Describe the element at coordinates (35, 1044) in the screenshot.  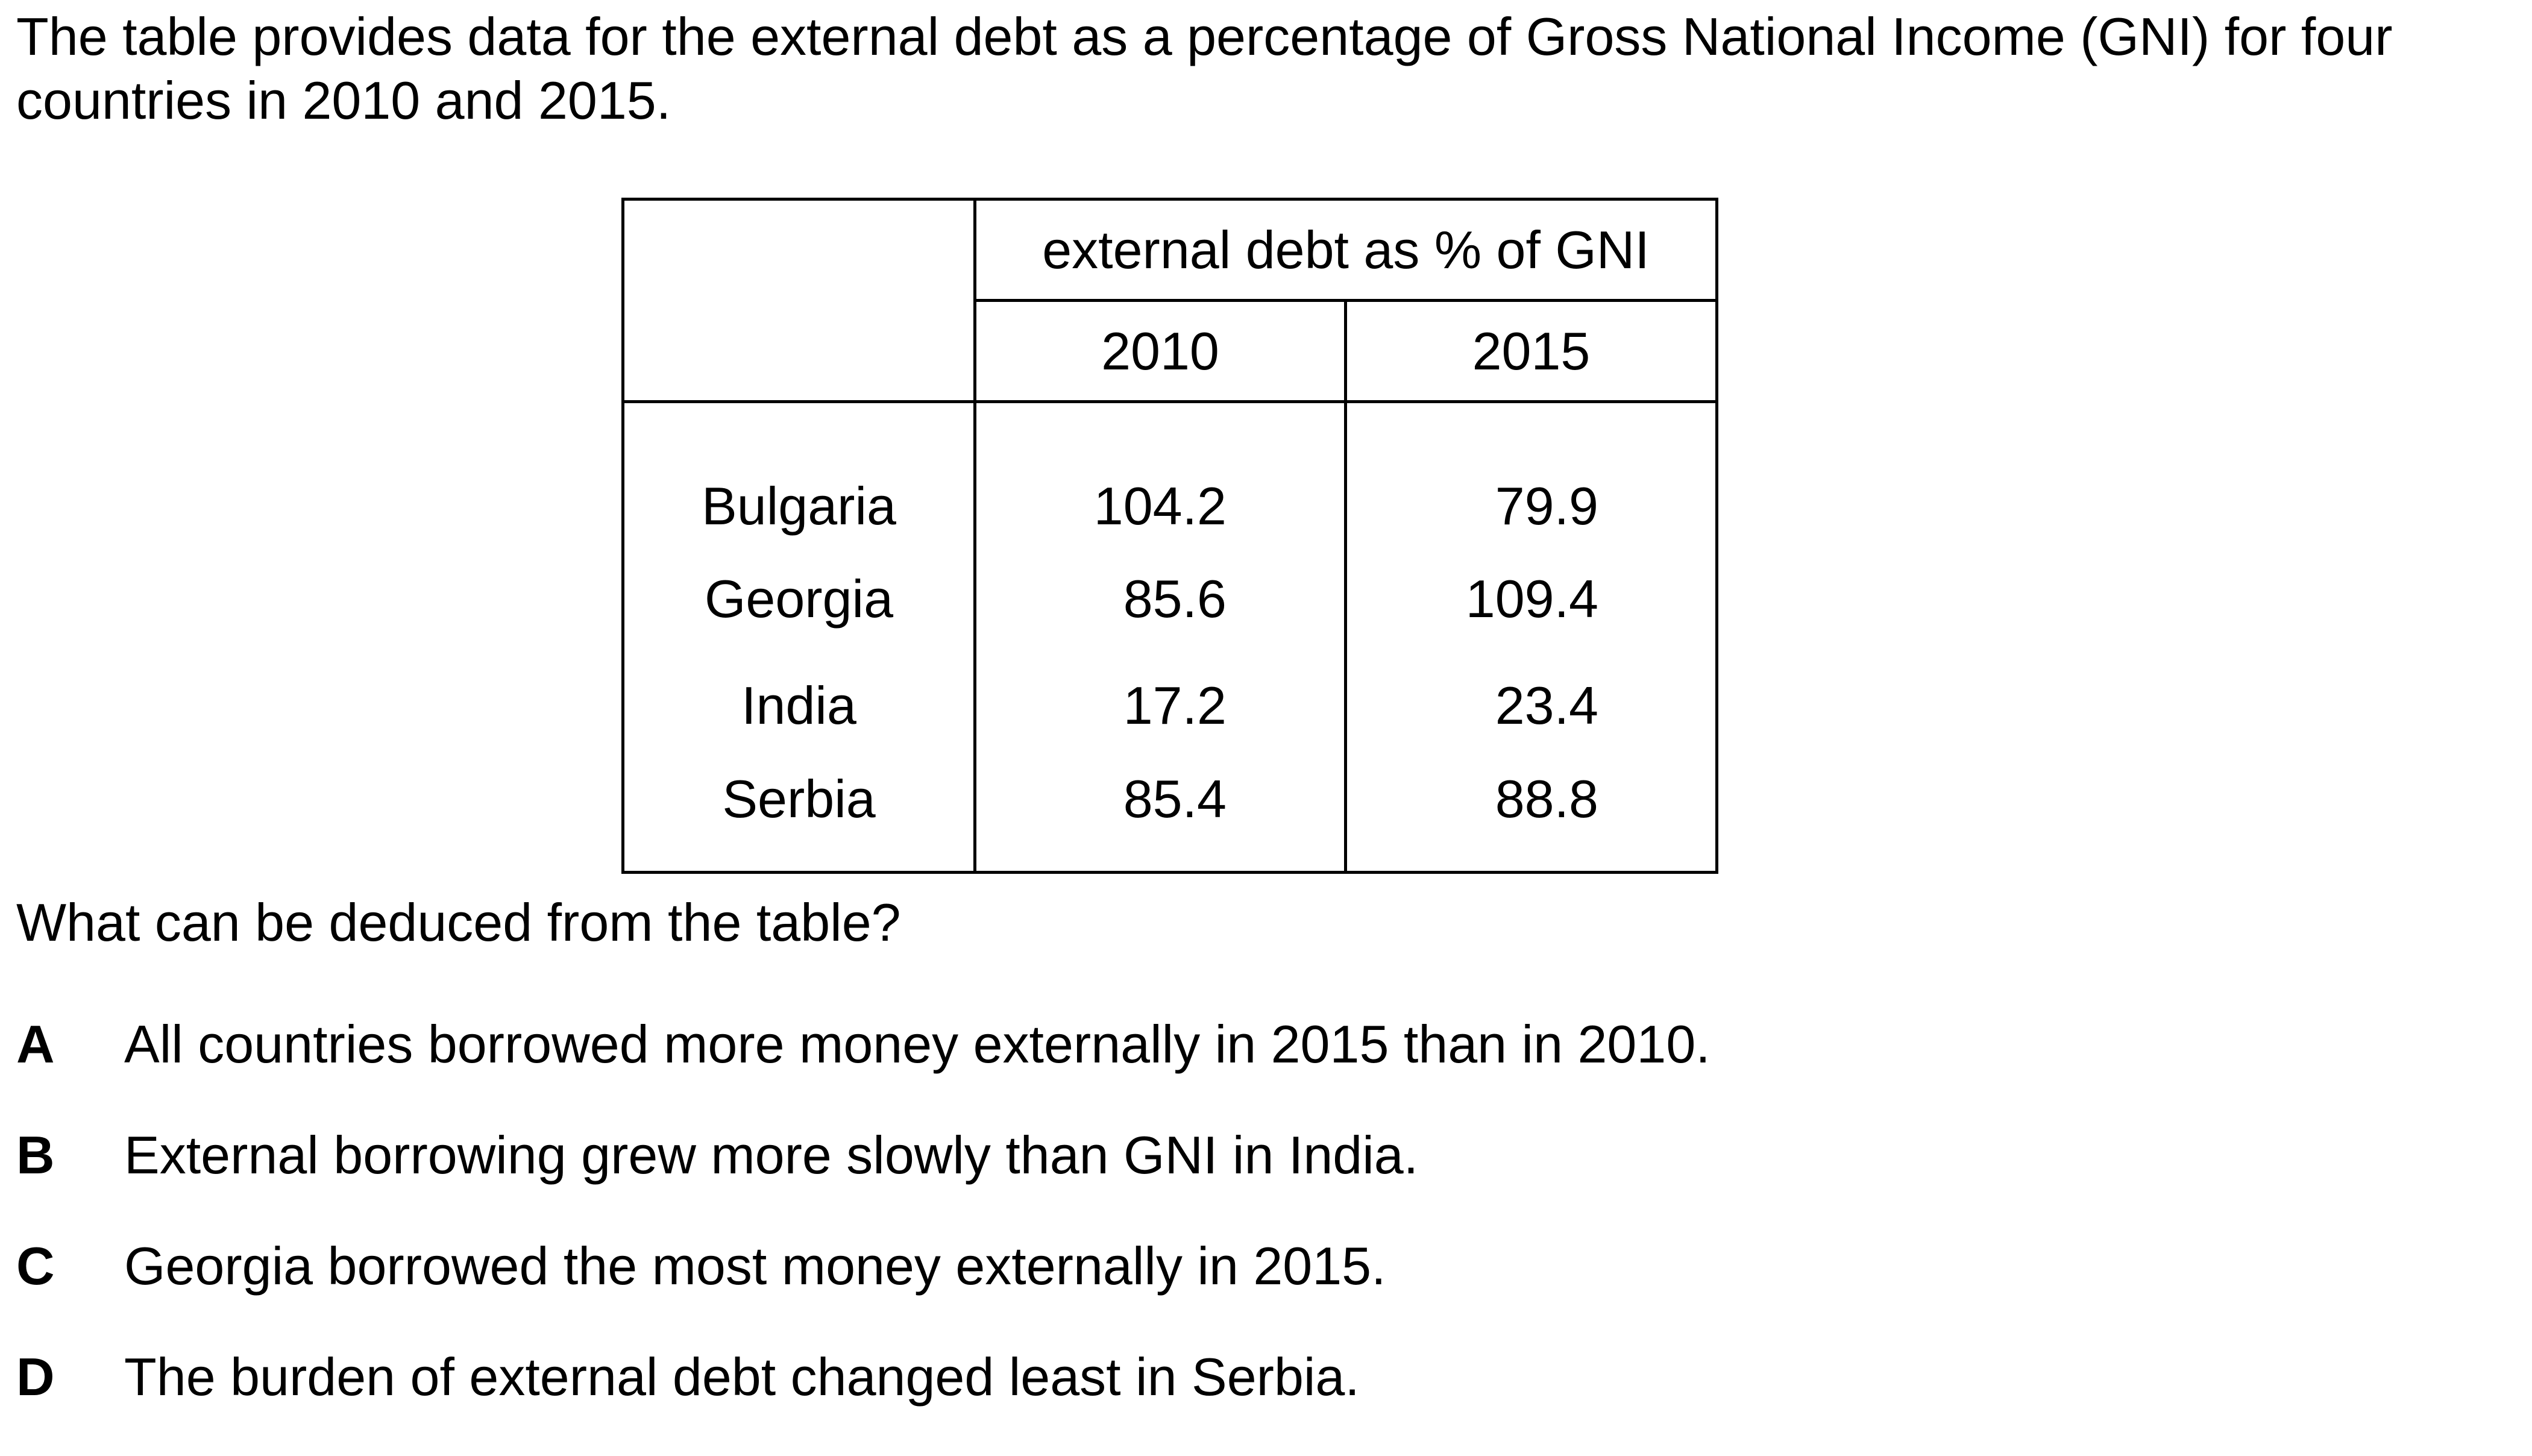
I see `option-letter: A` at that location.